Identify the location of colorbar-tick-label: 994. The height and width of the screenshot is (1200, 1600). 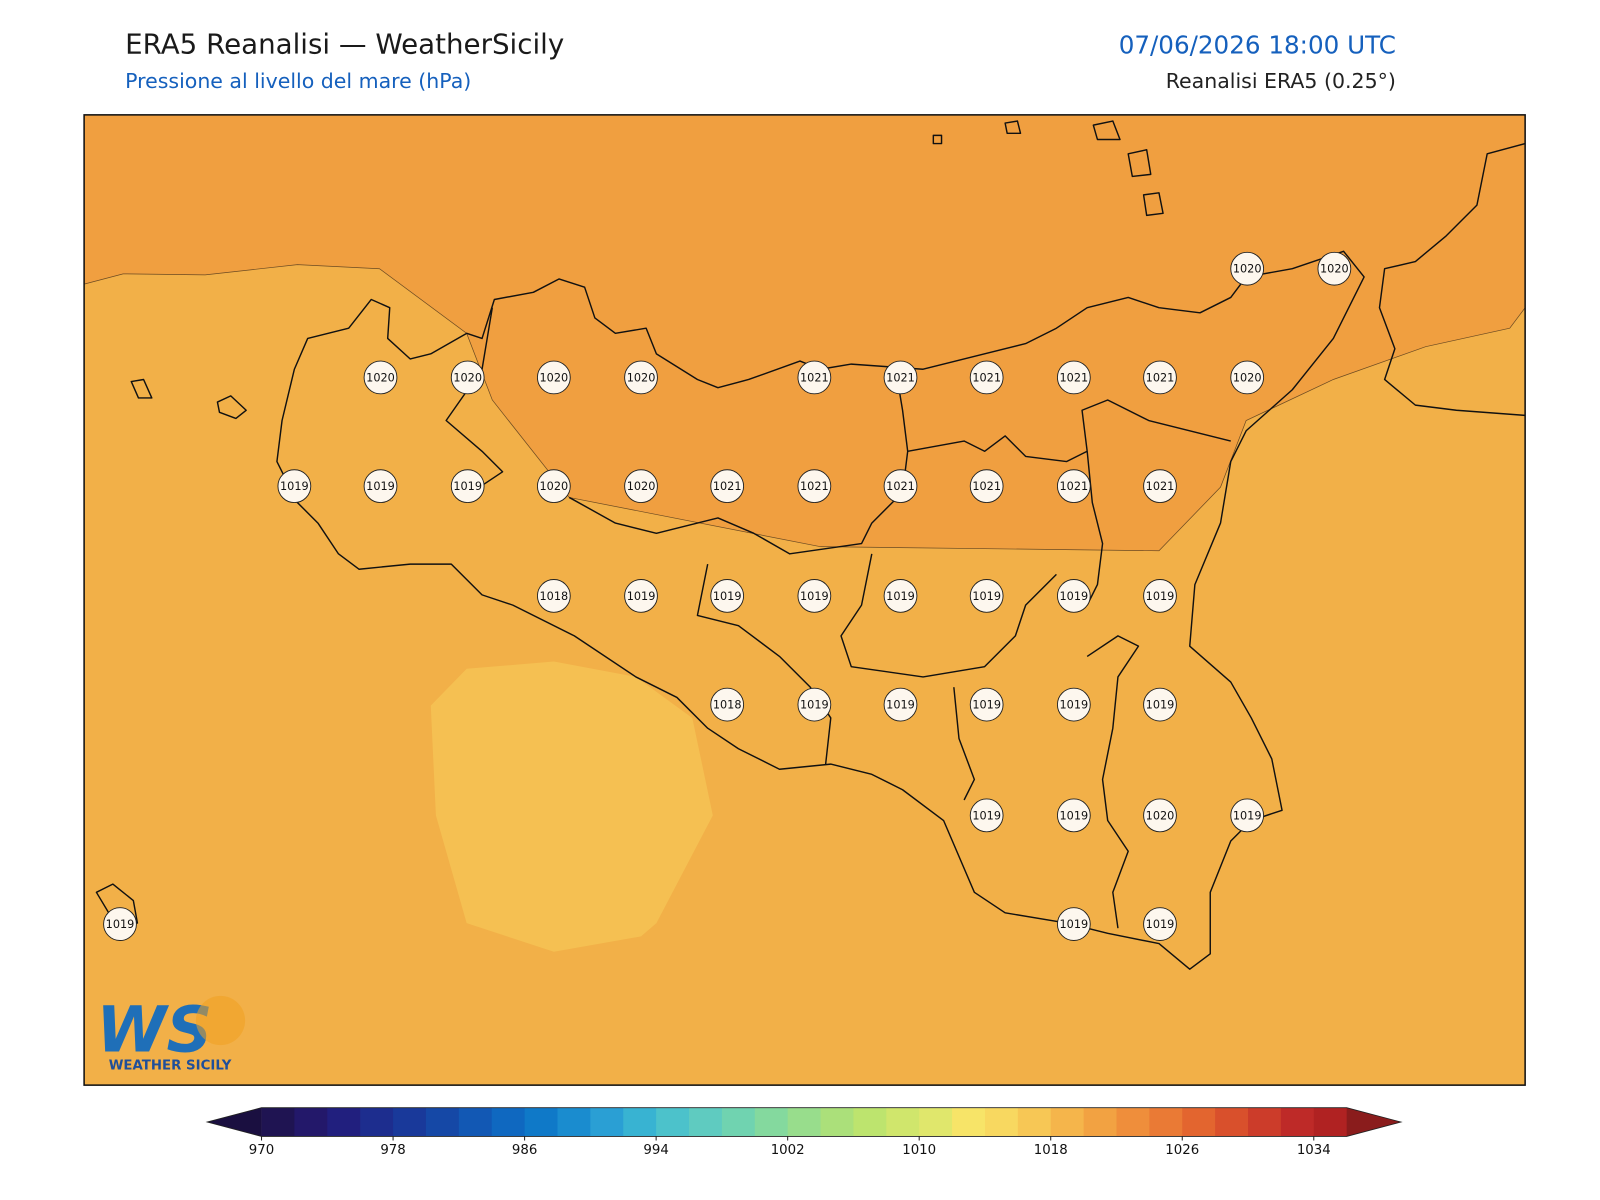
(655, 1150).